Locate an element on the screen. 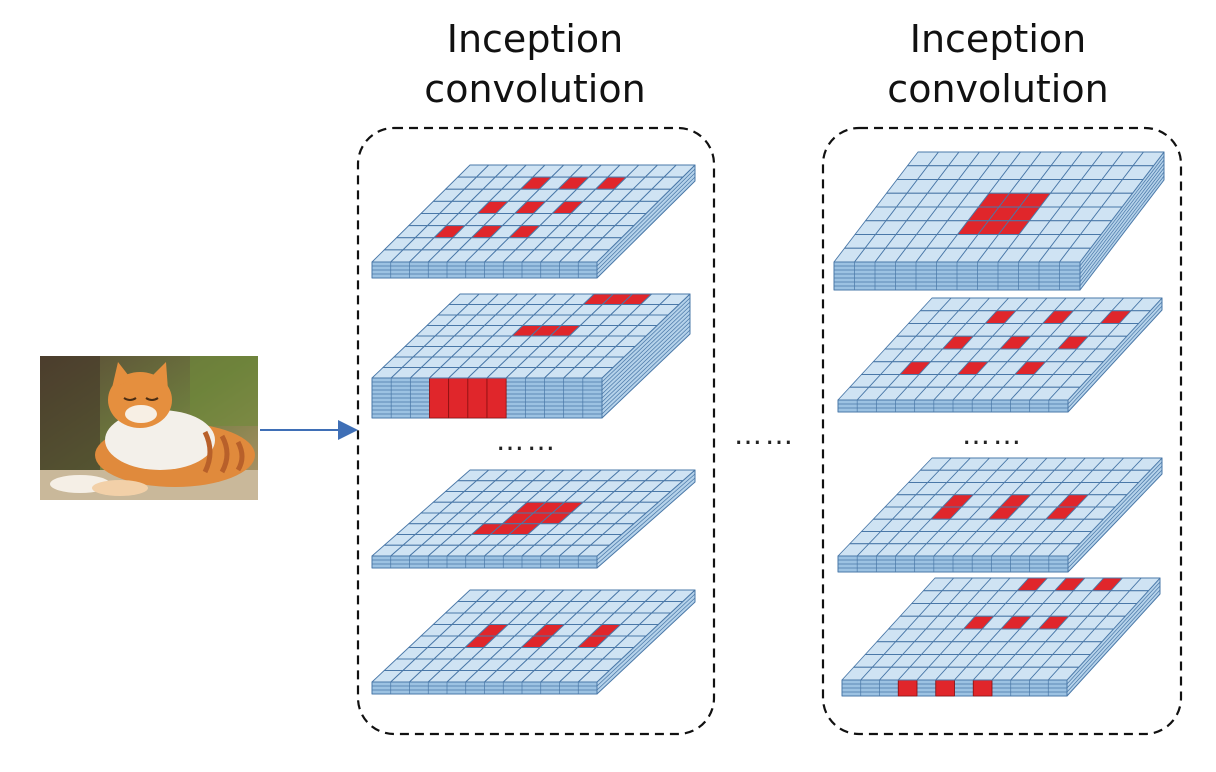  block2-layer1 is located at coordinates (999, 221).